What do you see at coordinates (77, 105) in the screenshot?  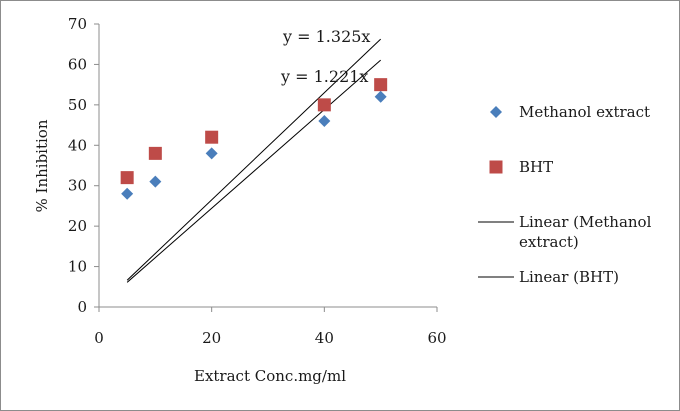 I see `y-tick-label: 50` at bounding box center [77, 105].